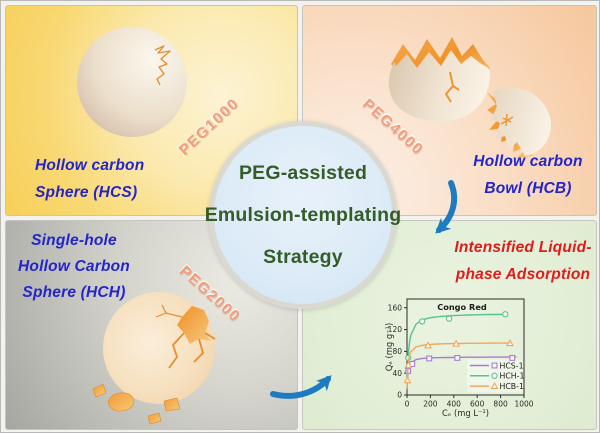 The height and width of the screenshot is (433, 600). I want to click on y-tick-label: 40, so click(397, 373).